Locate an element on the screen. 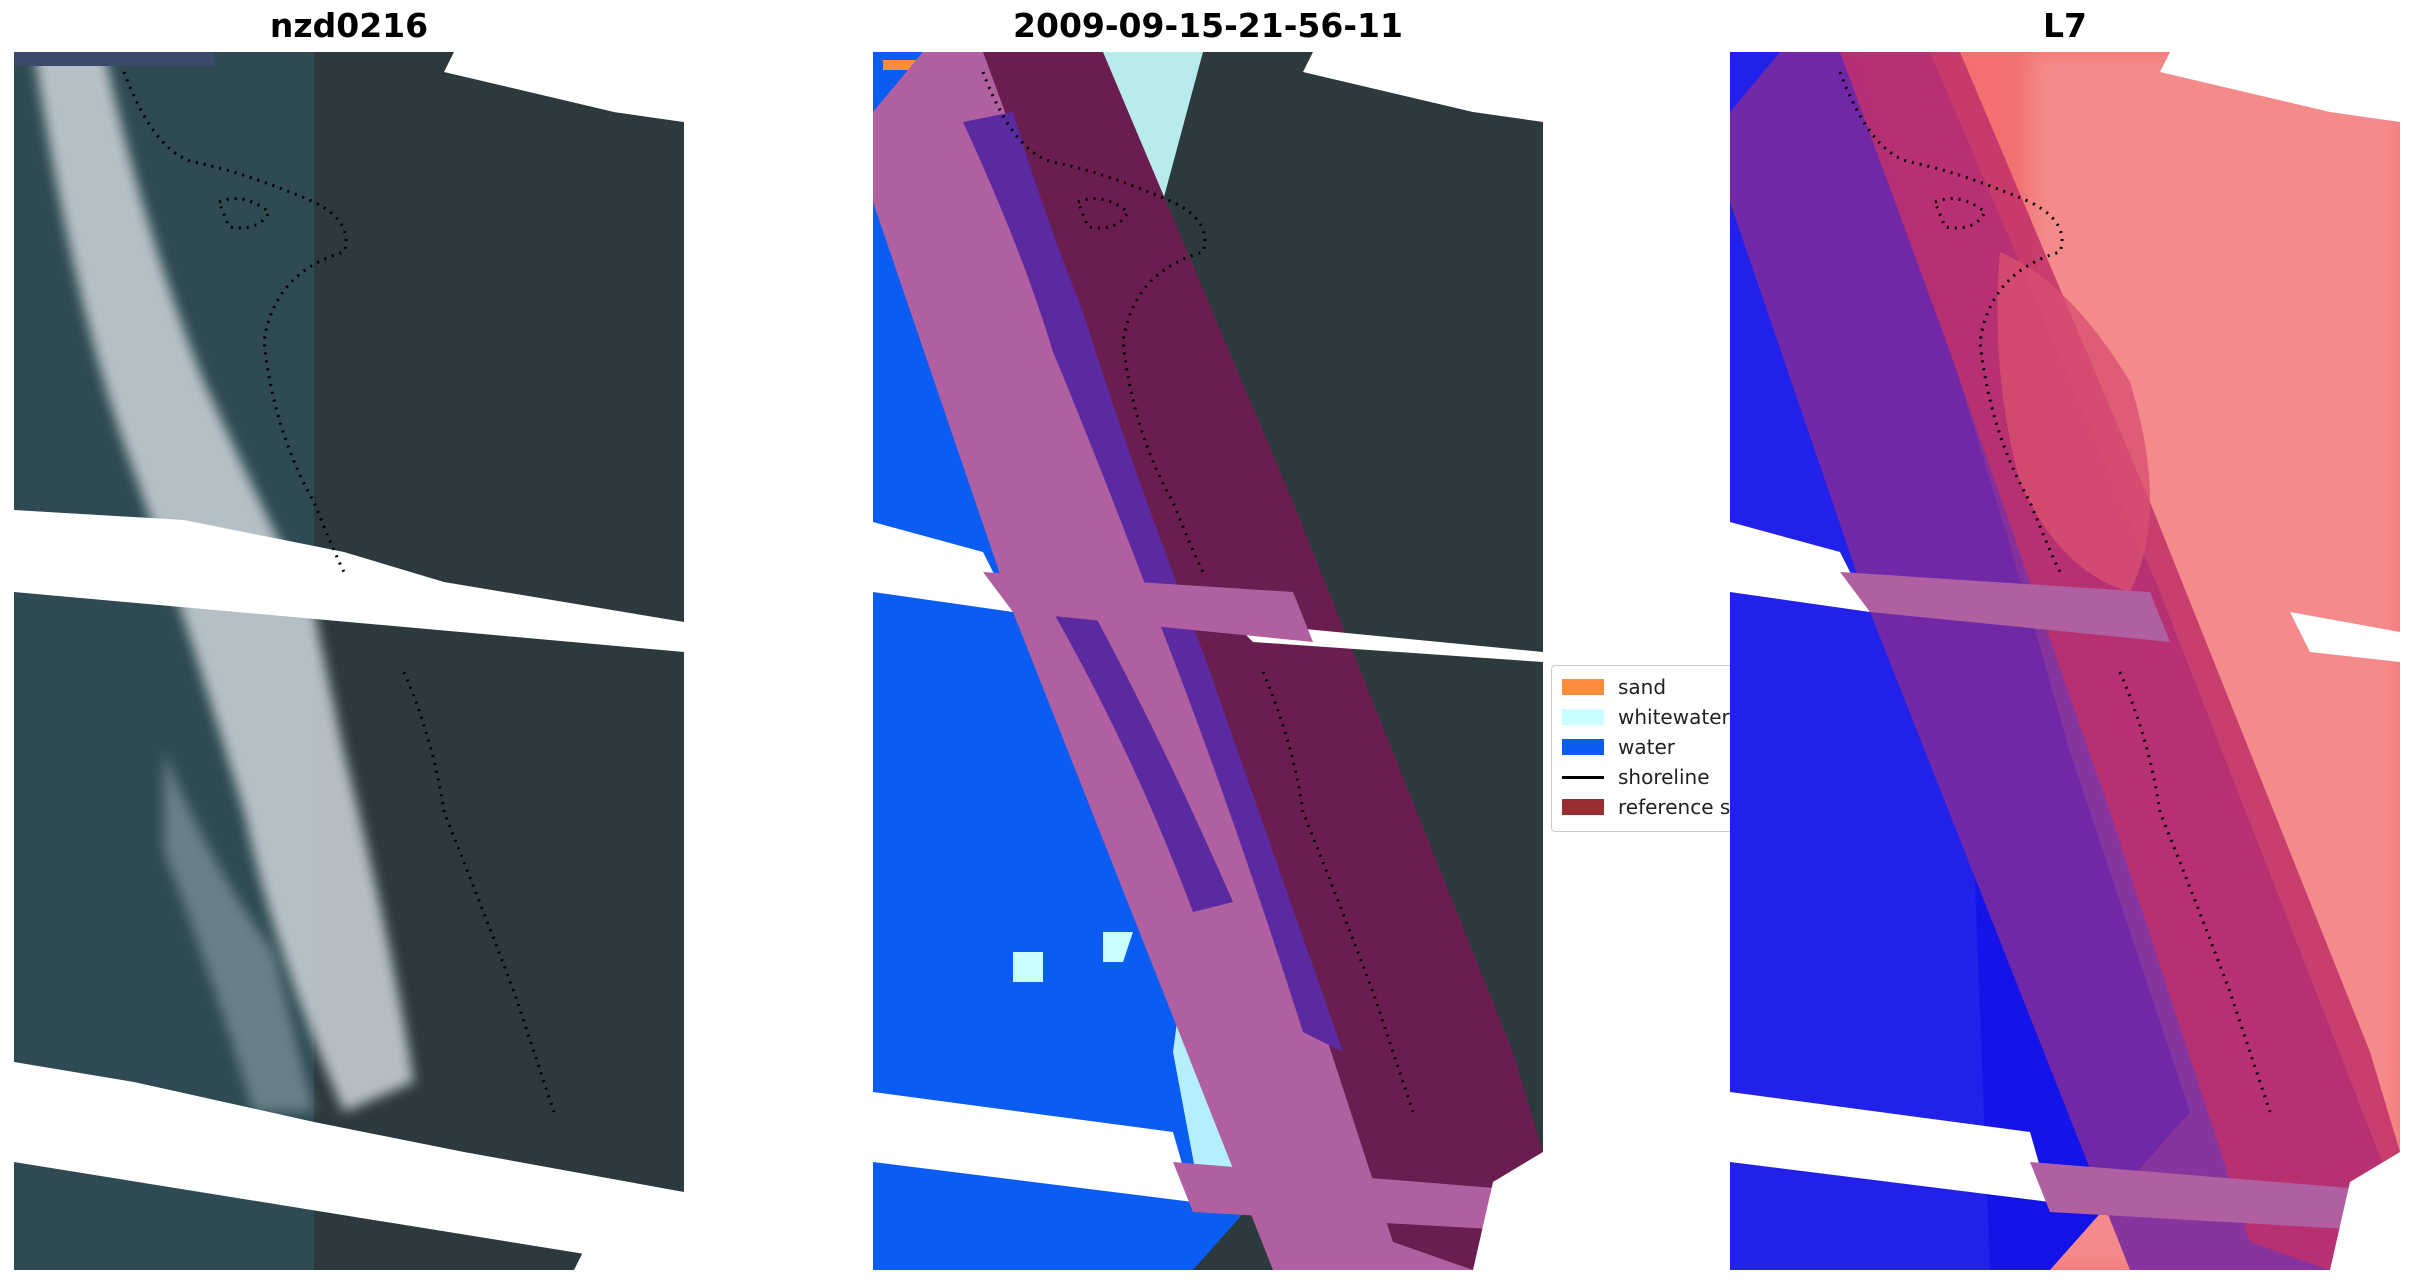 Image resolution: width=2413 pixels, height=1283 pixels. legend-label-whitewater: whitewater is located at coordinates (1674, 717).